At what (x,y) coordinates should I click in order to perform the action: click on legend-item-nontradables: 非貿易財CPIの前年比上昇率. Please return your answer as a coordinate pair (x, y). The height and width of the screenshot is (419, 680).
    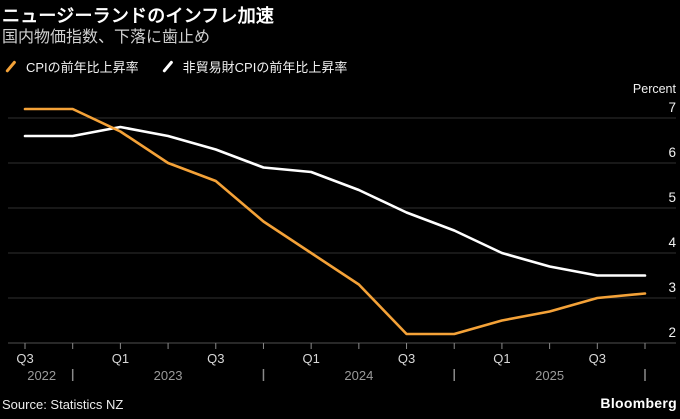
    Looking at the image, I should click on (254, 66).